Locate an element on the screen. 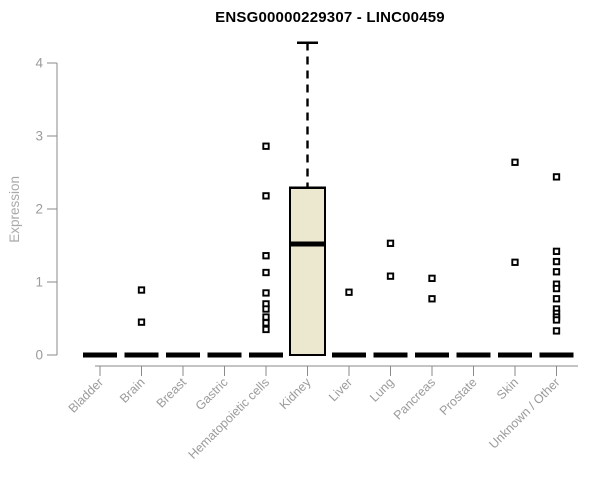 This screenshot has width=600, height=500. x-tick-label-lung: Lung is located at coordinates (382, 390).